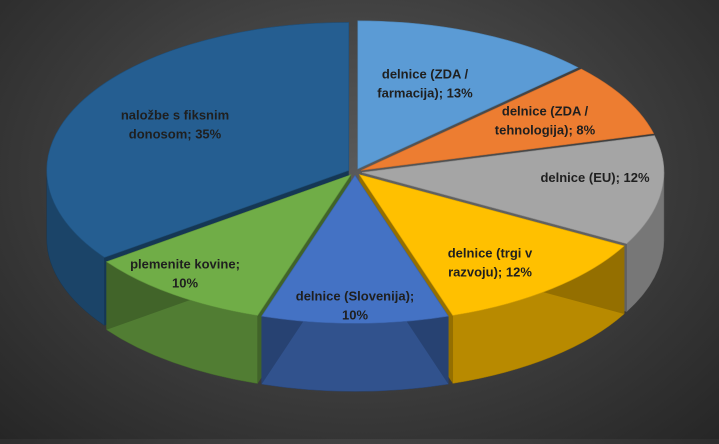  Describe the element at coordinates (490, 253) in the screenshot. I see `pie-slice-label-line: delnice (trgi v` at that location.